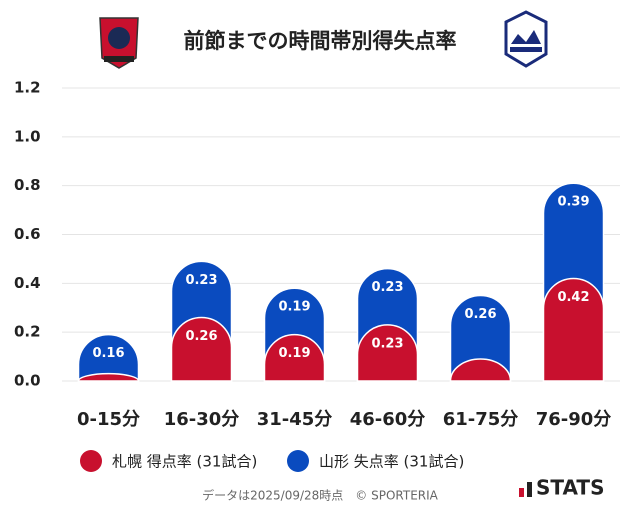  Describe the element at coordinates (320, 495) in the screenshot. I see `footer: データは2025/09/28時点 © SPORTERIA` at that location.